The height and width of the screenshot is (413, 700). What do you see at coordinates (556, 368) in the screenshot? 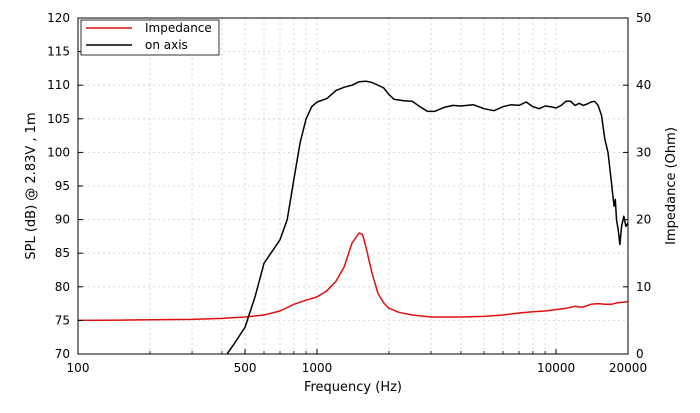
I see `x-tick-label: 10000` at bounding box center [556, 368].